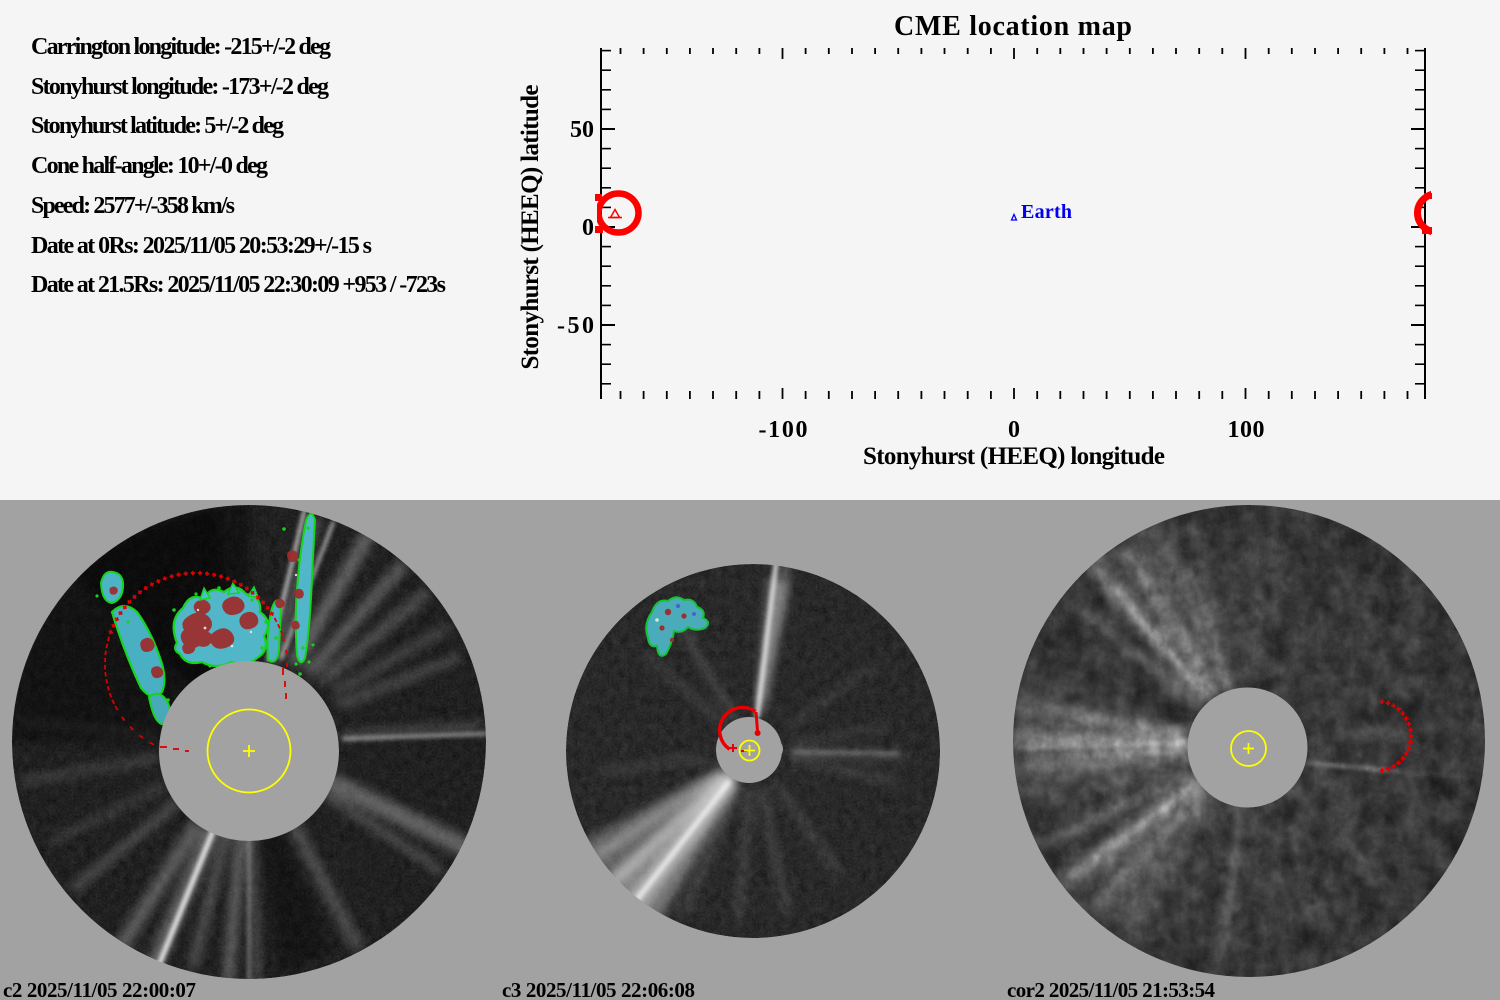  What do you see at coordinates (575, 326) in the screenshot?
I see `svg-text: -50` at bounding box center [575, 326].